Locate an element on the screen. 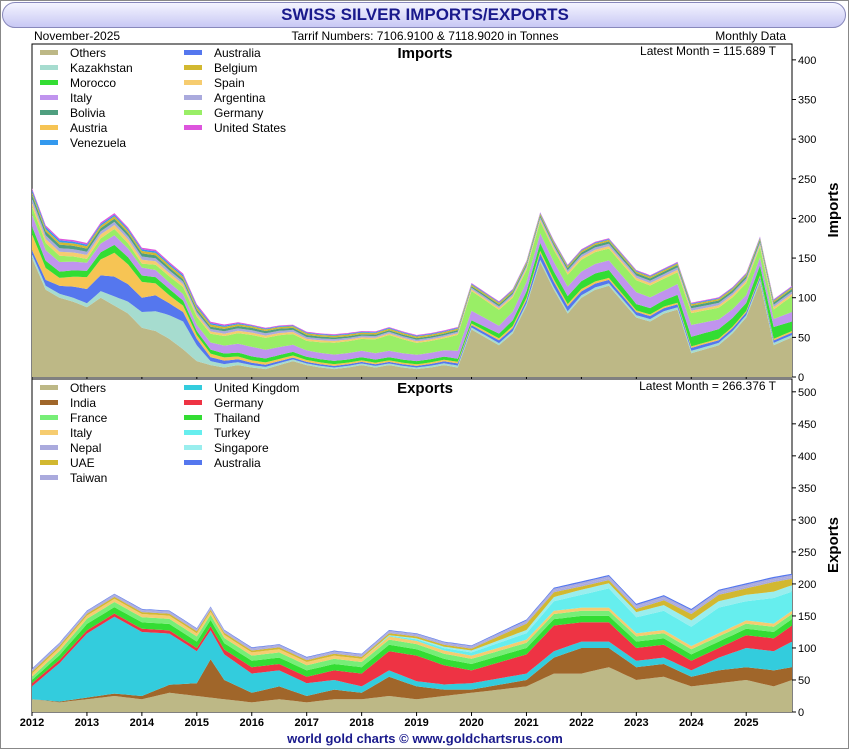  exports-legend-label-taiwan: Taiwan is located at coordinates (88, 478).